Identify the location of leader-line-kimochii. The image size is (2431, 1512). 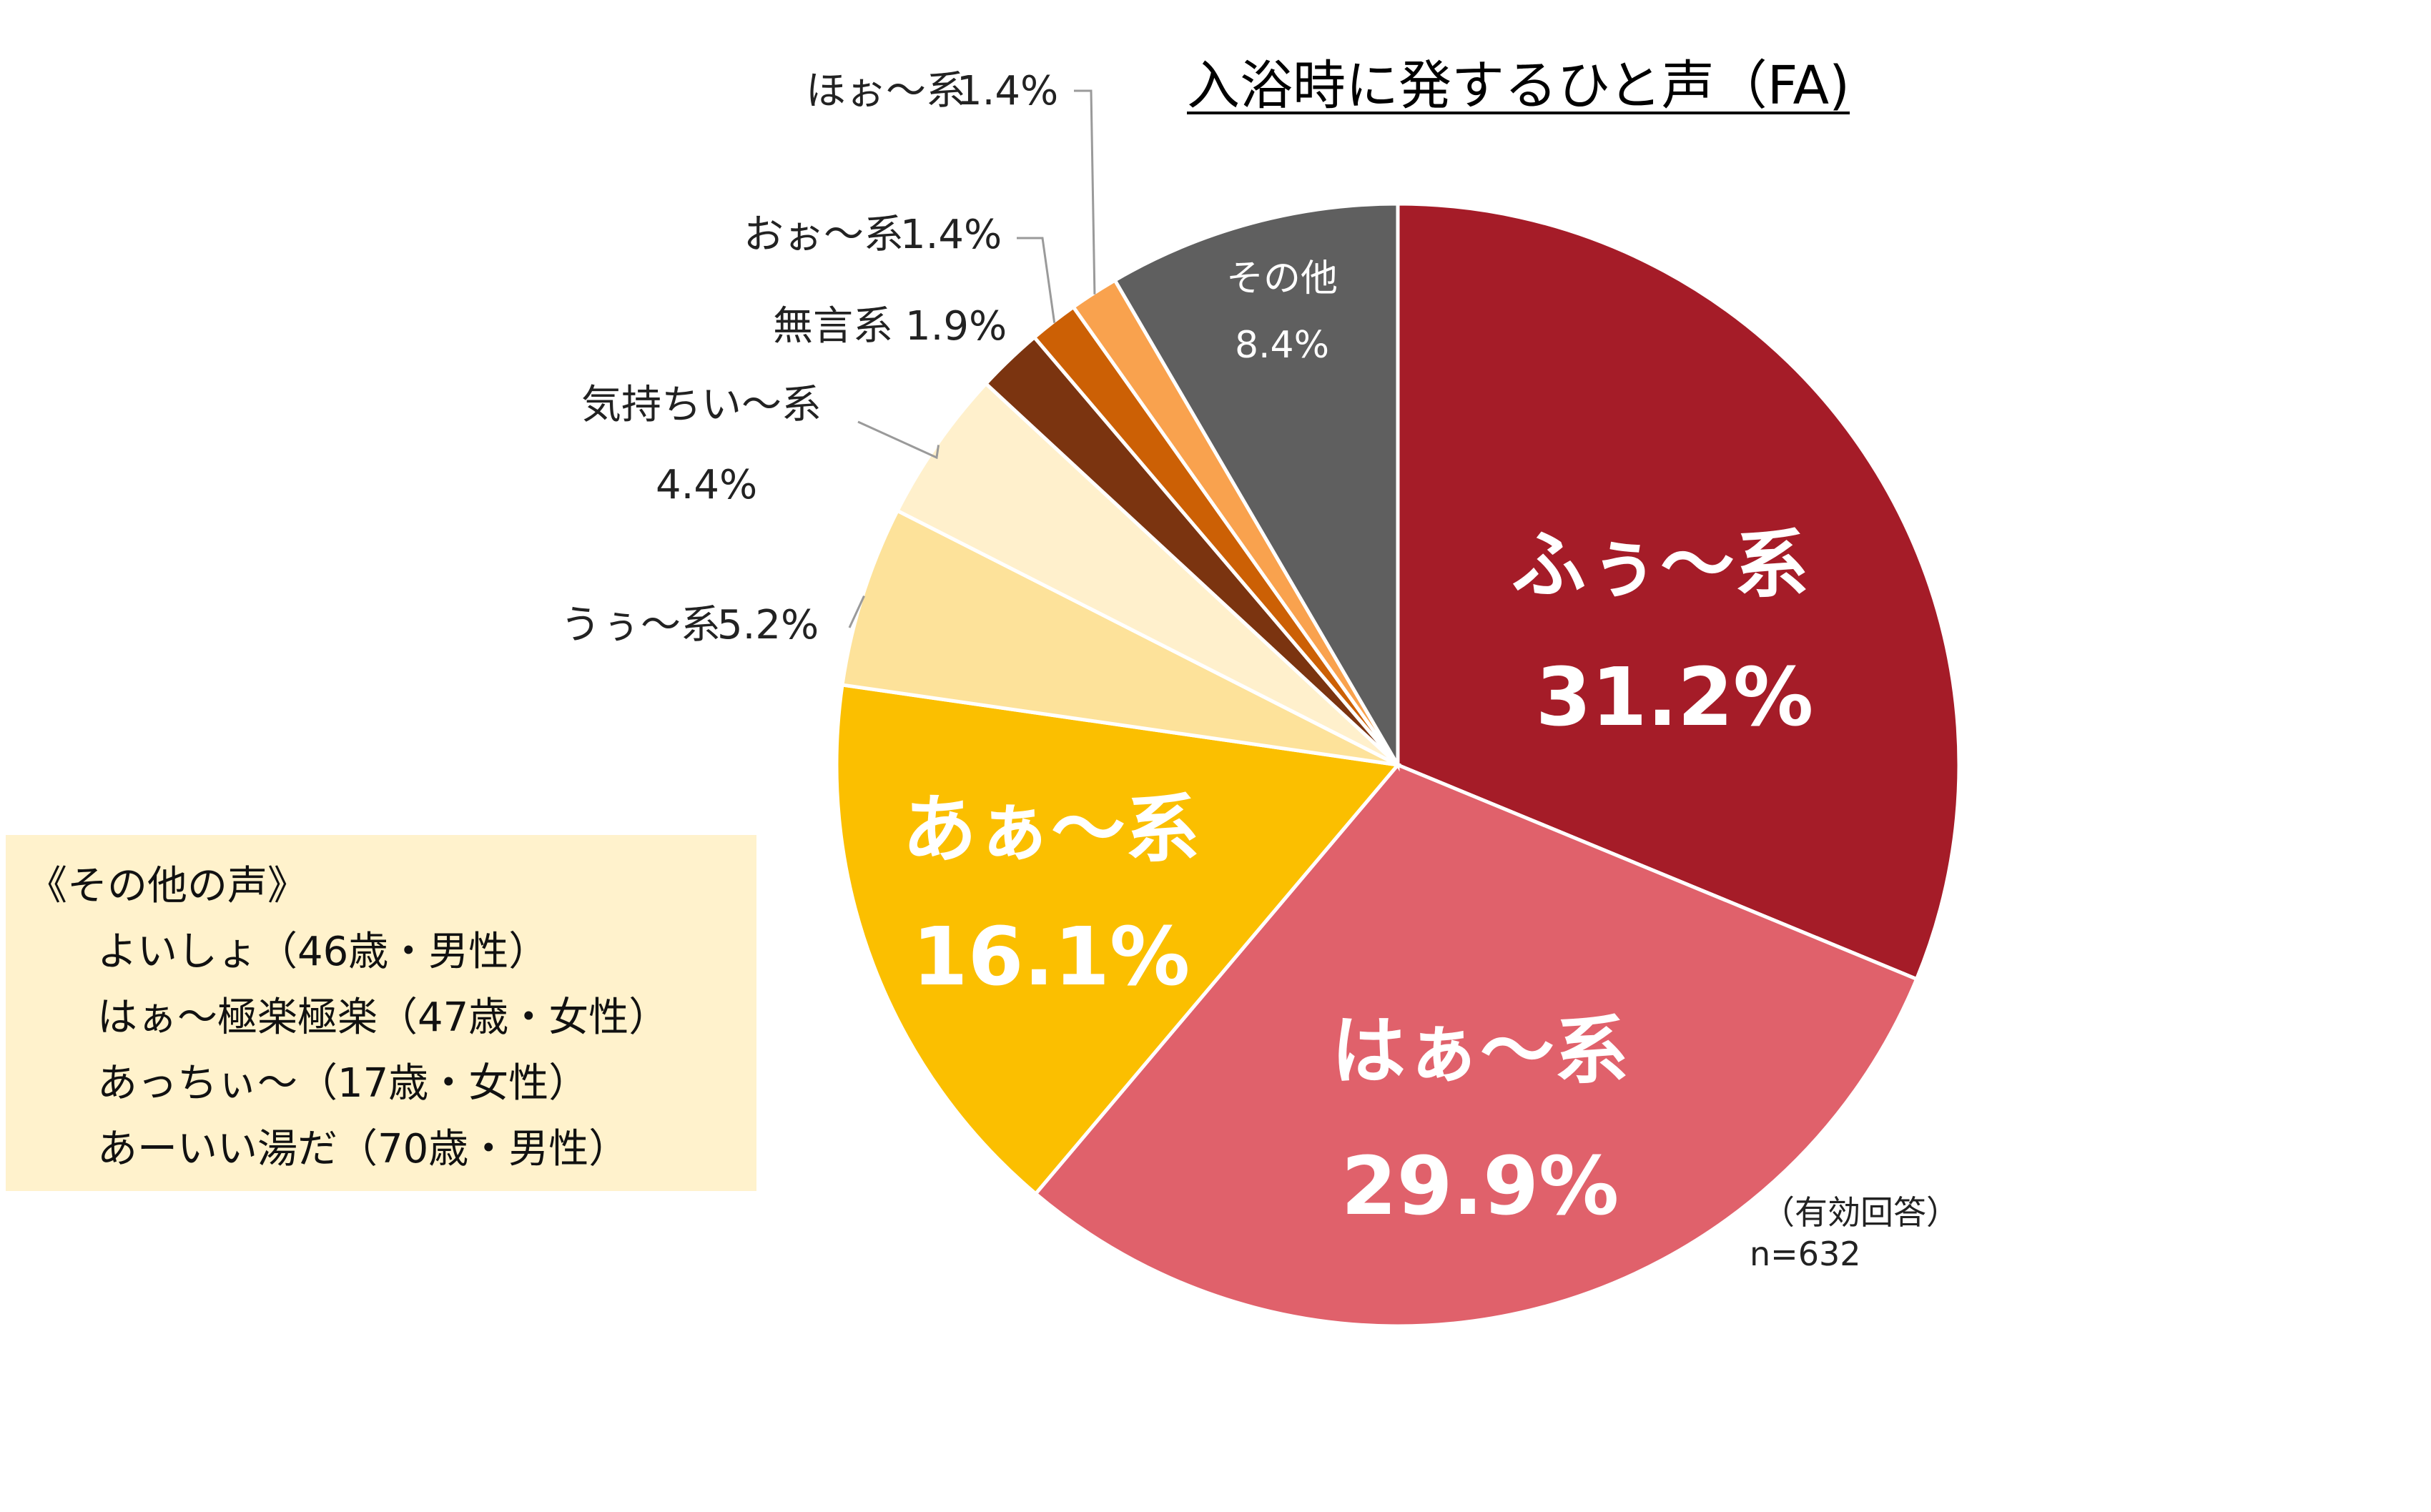
(898, 440).